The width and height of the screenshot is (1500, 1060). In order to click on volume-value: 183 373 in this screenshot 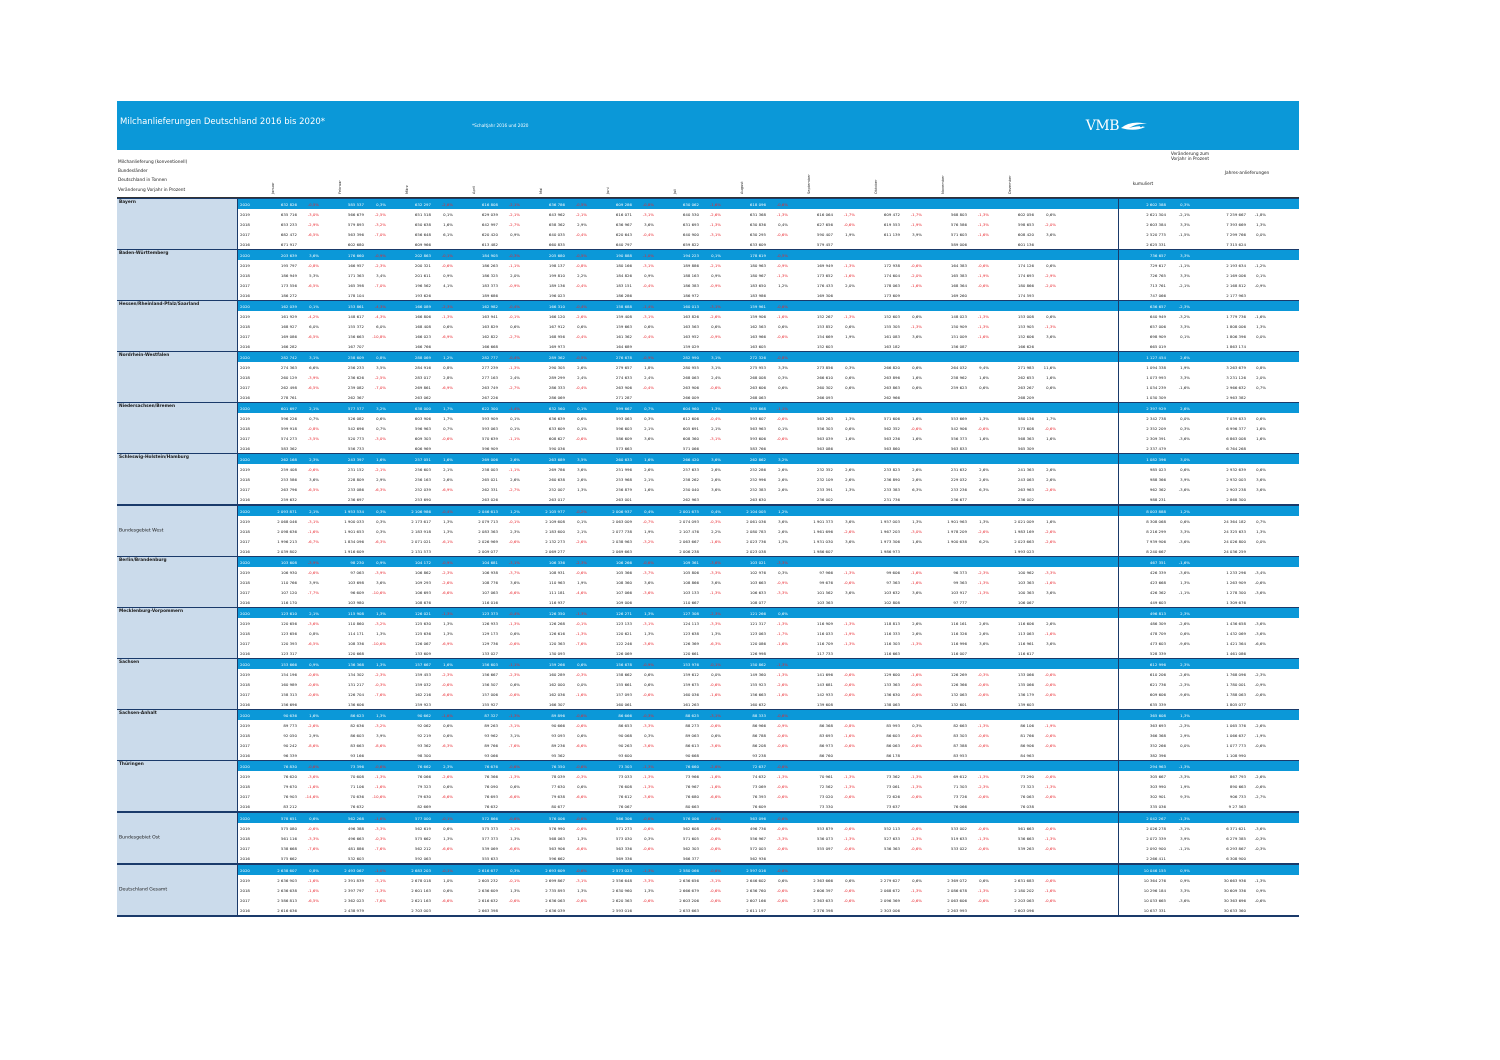, I will do `click(489, 285)`.